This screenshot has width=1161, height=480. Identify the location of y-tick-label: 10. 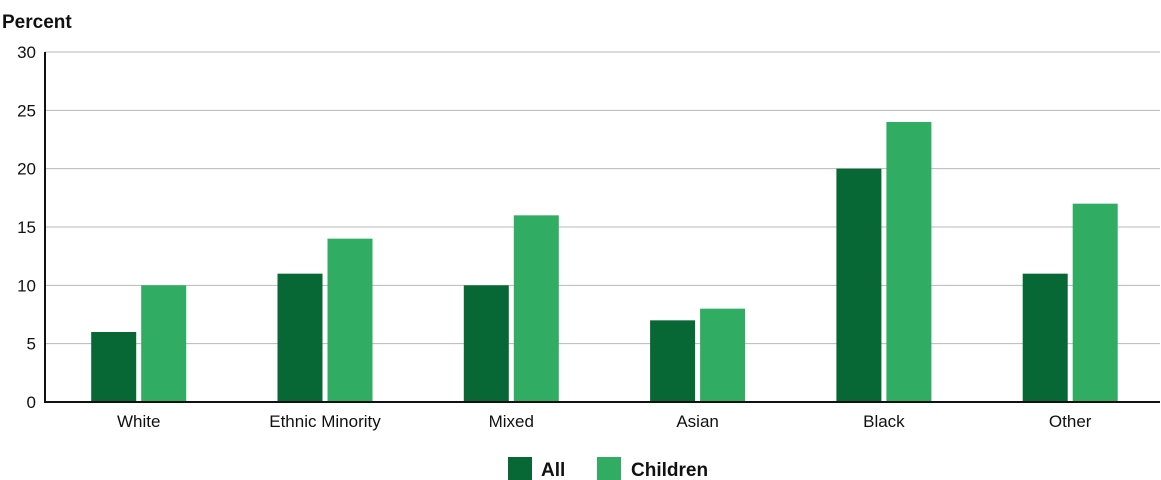
(26, 285).